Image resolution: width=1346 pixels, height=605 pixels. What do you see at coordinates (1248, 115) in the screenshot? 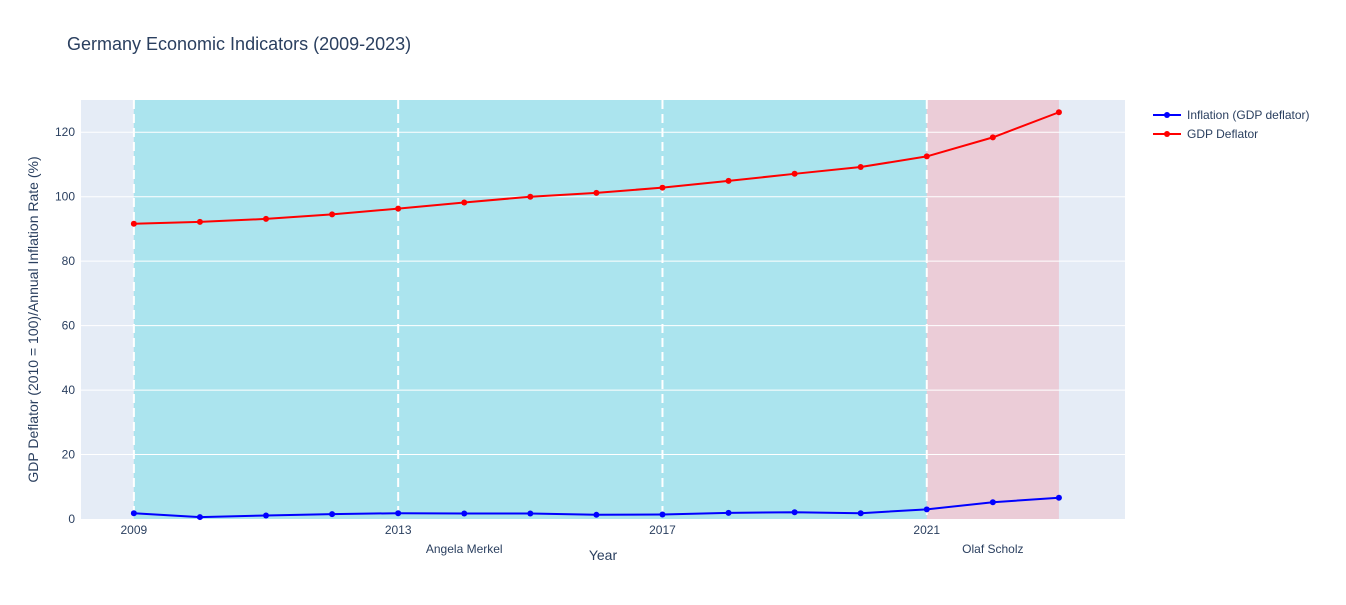
I see `legend-label: Inflation (GDP deflator)` at bounding box center [1248, 115].